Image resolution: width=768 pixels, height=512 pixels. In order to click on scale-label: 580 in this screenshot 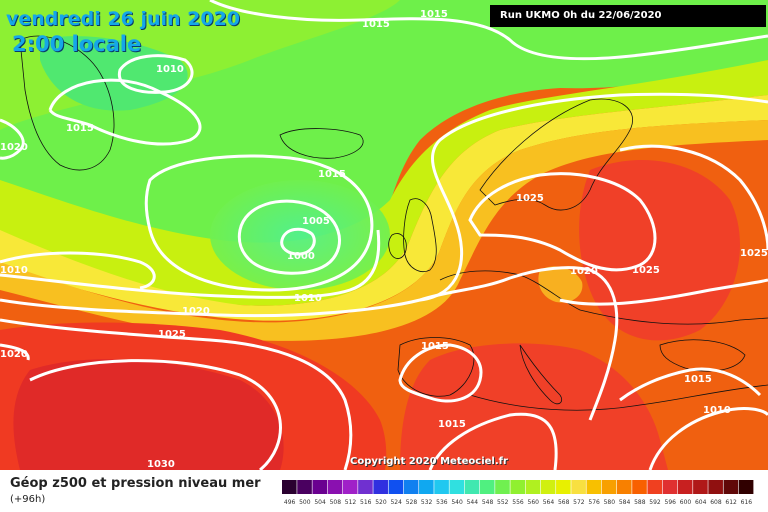, I will do `click(610, 502)`.